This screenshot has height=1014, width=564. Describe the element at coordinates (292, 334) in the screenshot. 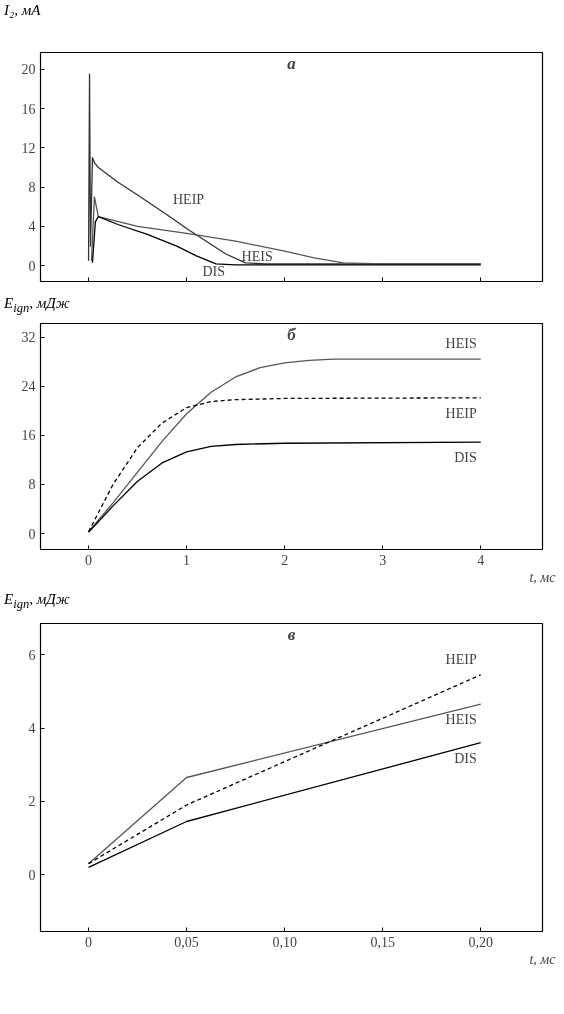

I see `chart-title: б` at that location.